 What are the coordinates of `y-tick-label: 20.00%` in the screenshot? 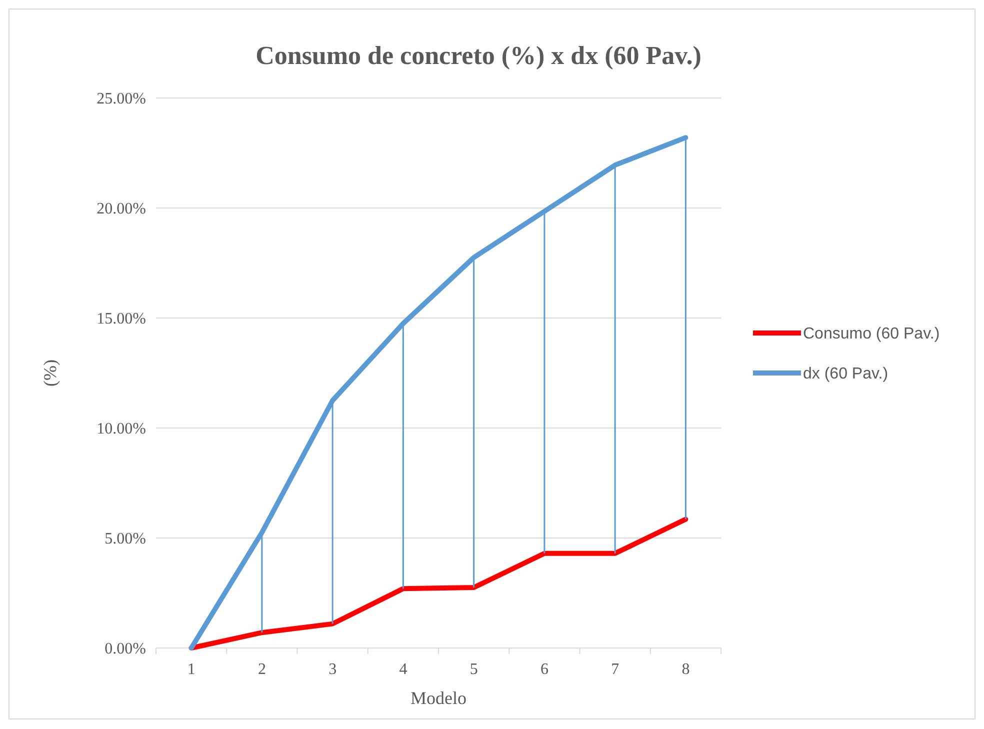 It's located at (121, 209).